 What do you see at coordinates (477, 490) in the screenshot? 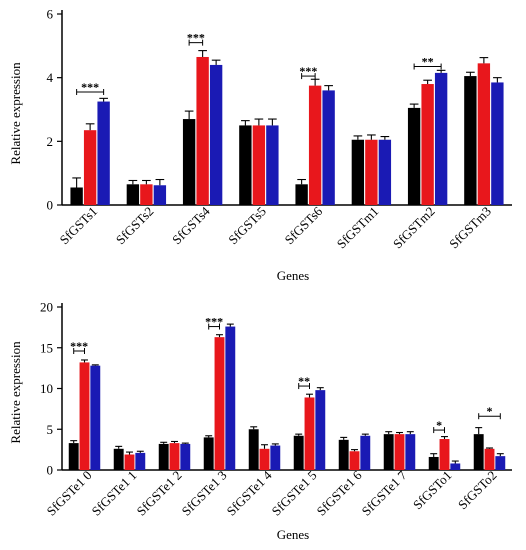
I see `category-label: SfGSTo2` at bounding box center [477, 490].